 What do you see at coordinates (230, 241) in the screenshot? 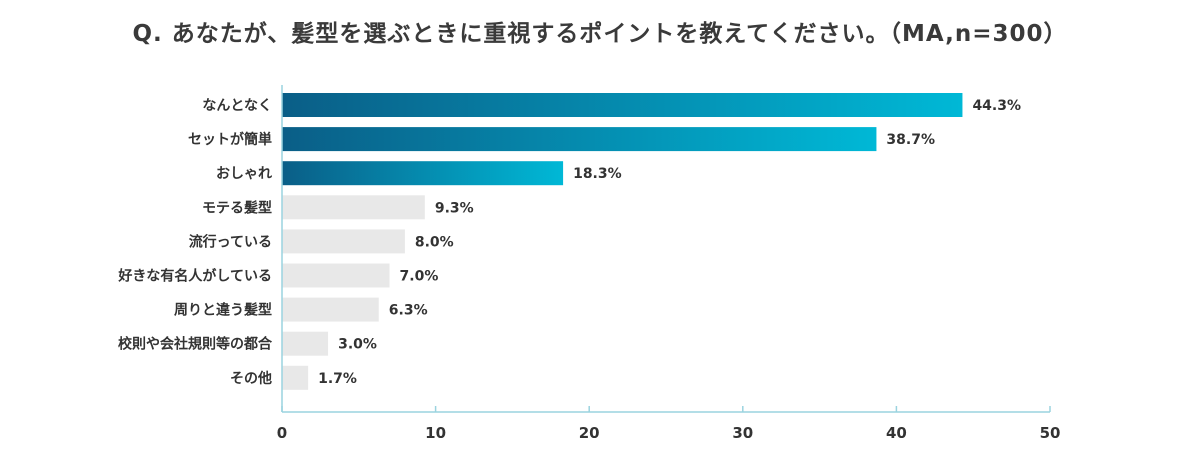
I see `category-label: 流行っている` at bounding box center [230, 241].